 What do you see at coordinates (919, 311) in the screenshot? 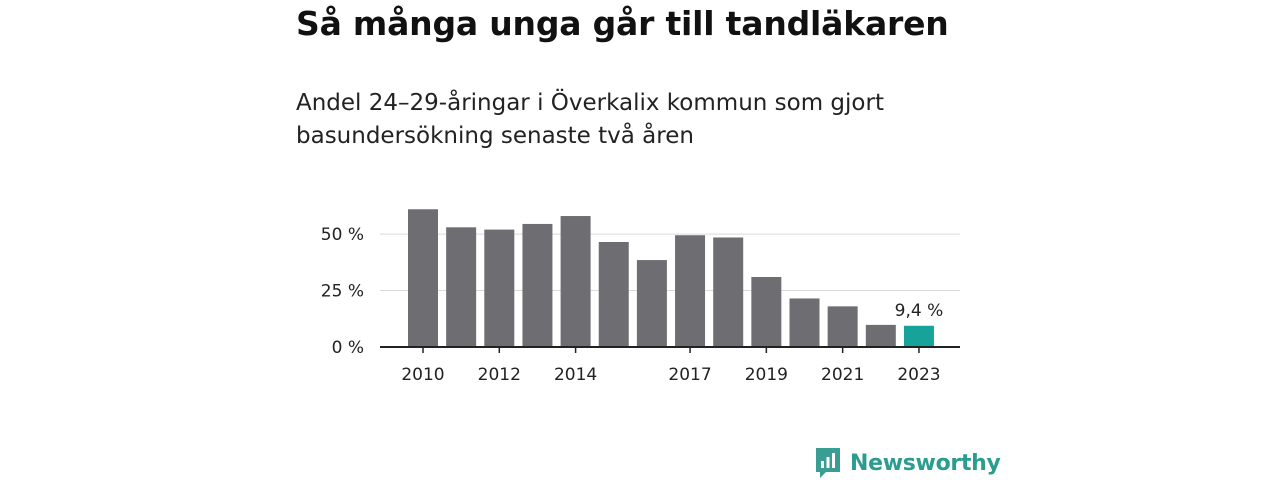
I see `data-label: 9,4 %` at bounding box center [919, 311].